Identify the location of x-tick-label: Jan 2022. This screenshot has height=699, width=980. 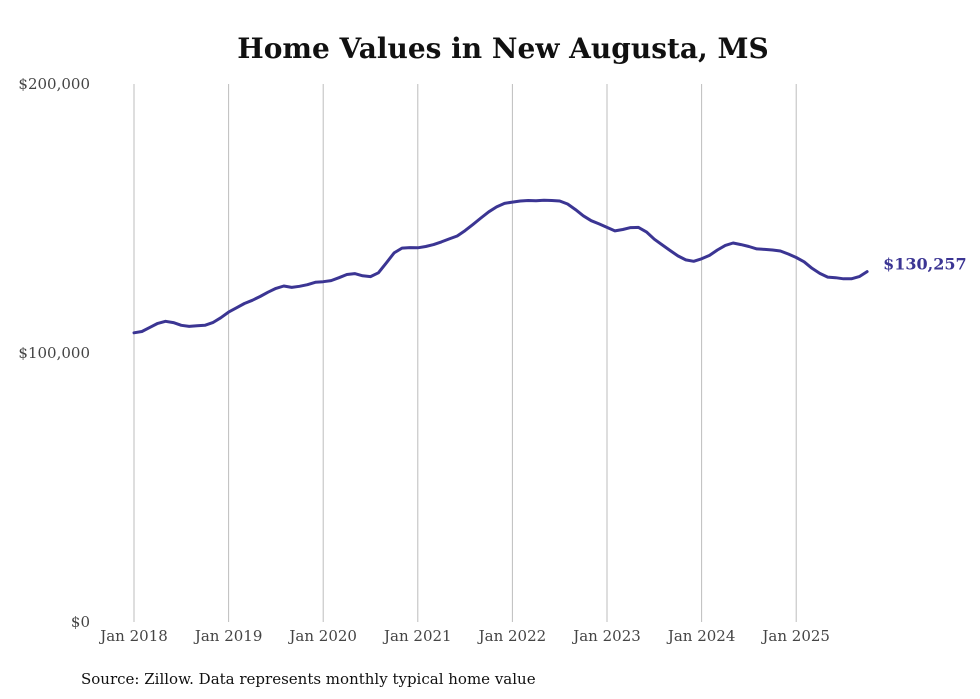
(512, 636).